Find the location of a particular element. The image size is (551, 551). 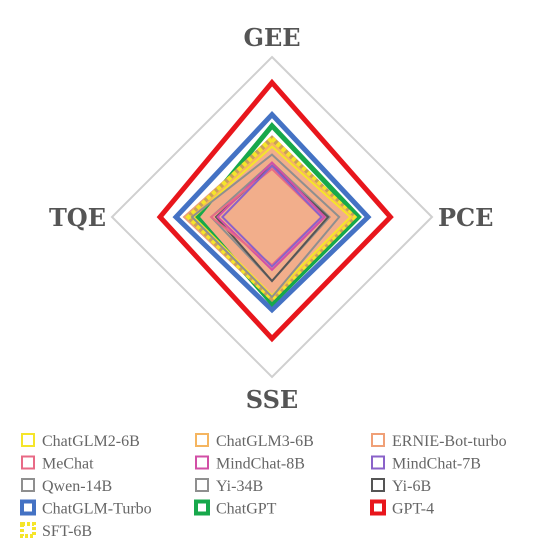

series-sft-6b-underlay is located at coordinates (271, 219).